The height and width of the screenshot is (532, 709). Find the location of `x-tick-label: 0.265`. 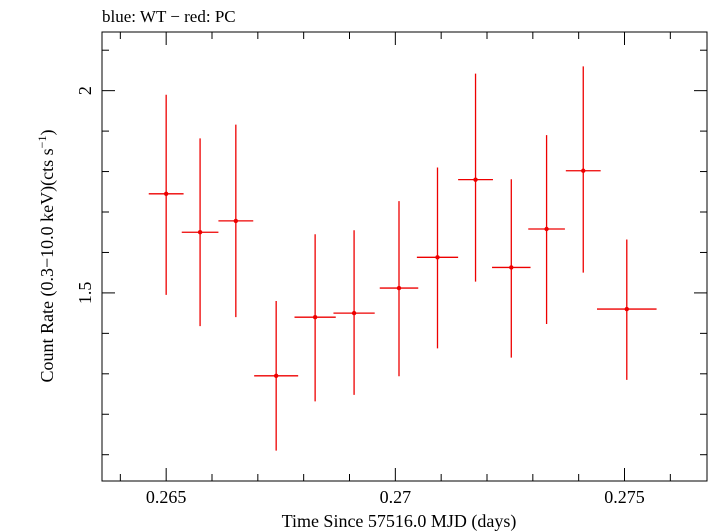

x-tick-label: 0.265 is located at coordinates (166, 497).